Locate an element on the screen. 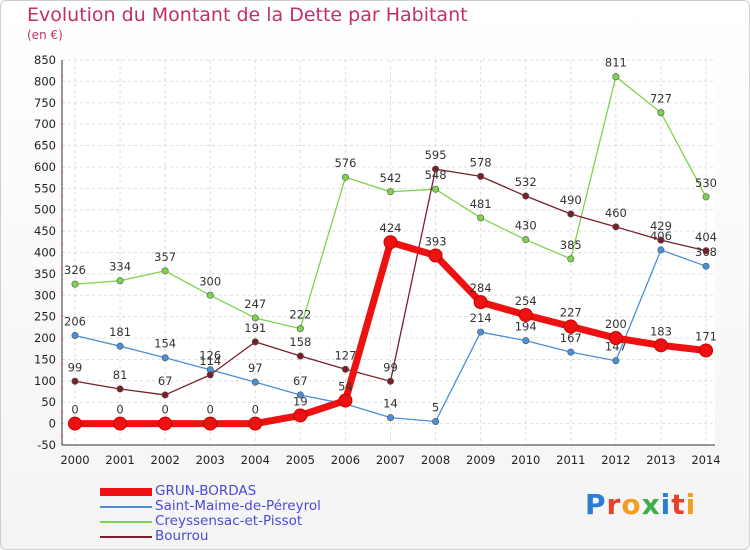 The image size is (750, 550). y-tick-label: 300 is located at coordinates (45, 295).